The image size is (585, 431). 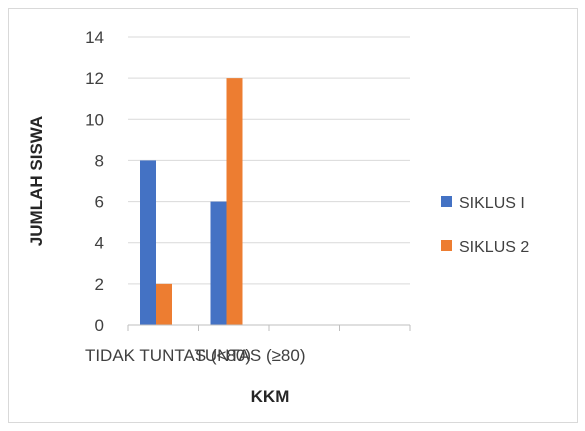 What do you see at coordinates (168, 355) in the screenshot?
I see `x-tick-label: TIDAK TUNTAS (<80)` at bounding box center [168, 355].